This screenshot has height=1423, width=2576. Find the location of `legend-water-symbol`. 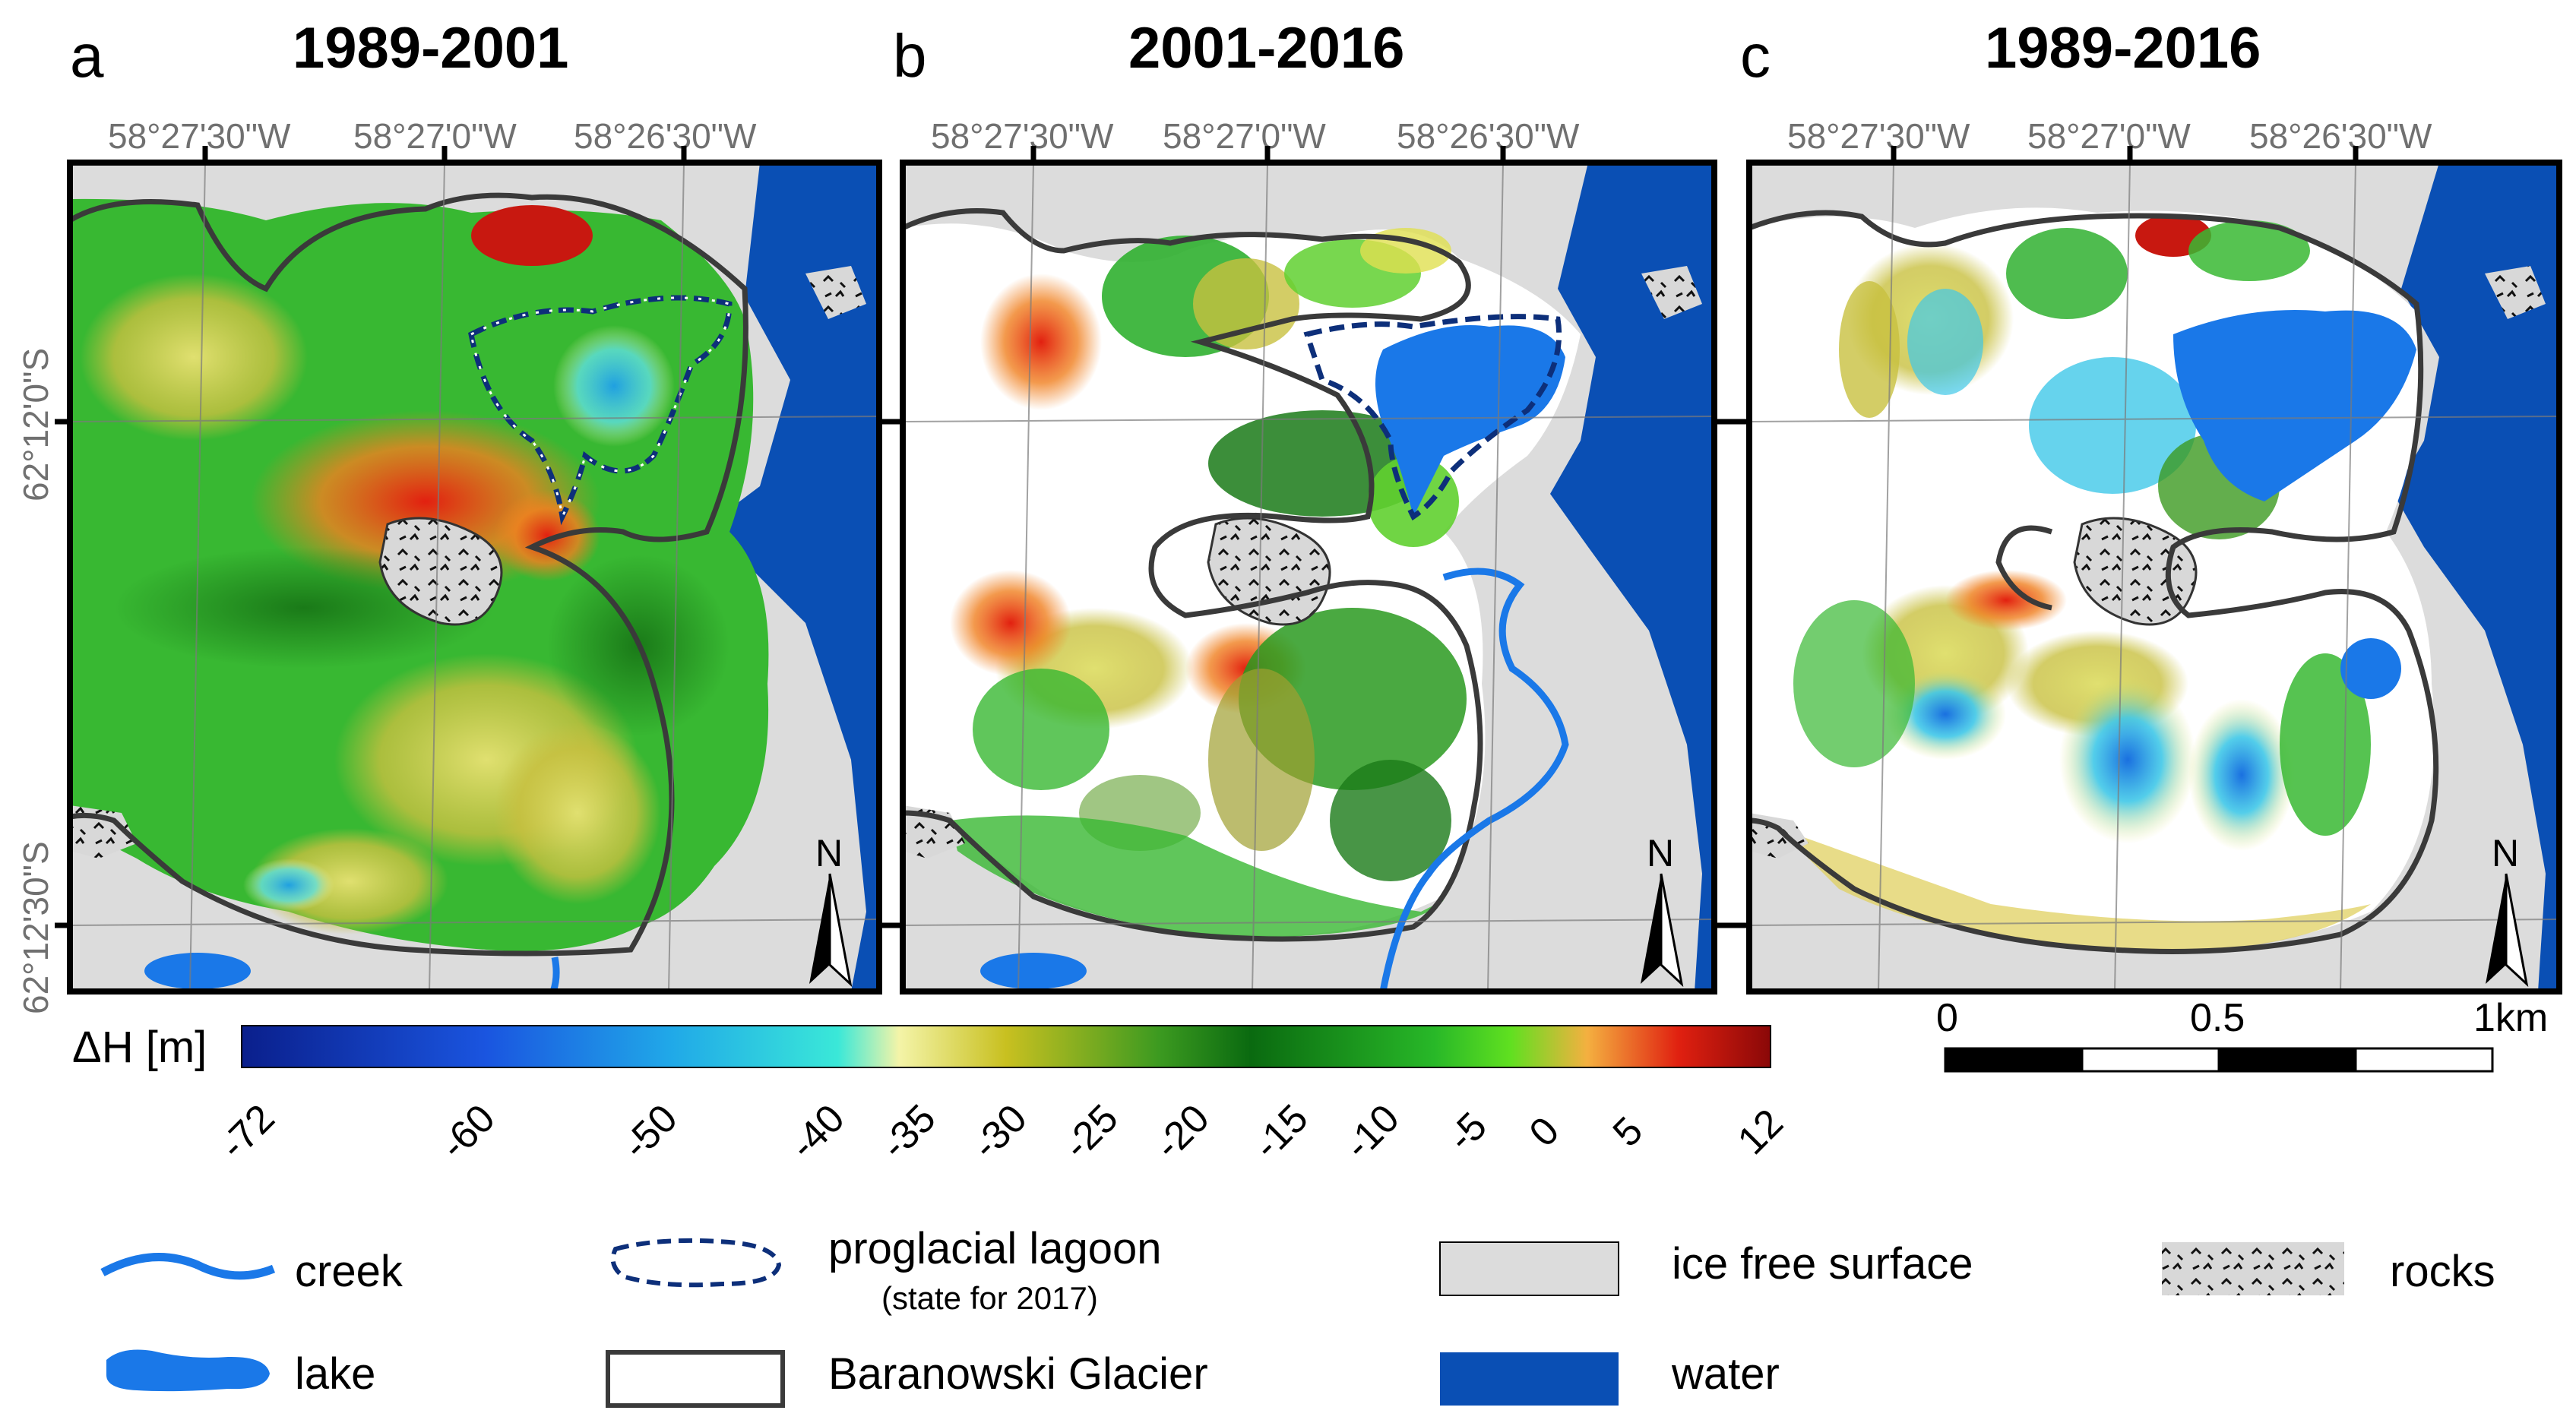

legend-water-symbol is located at coordinates (1529, 1379).